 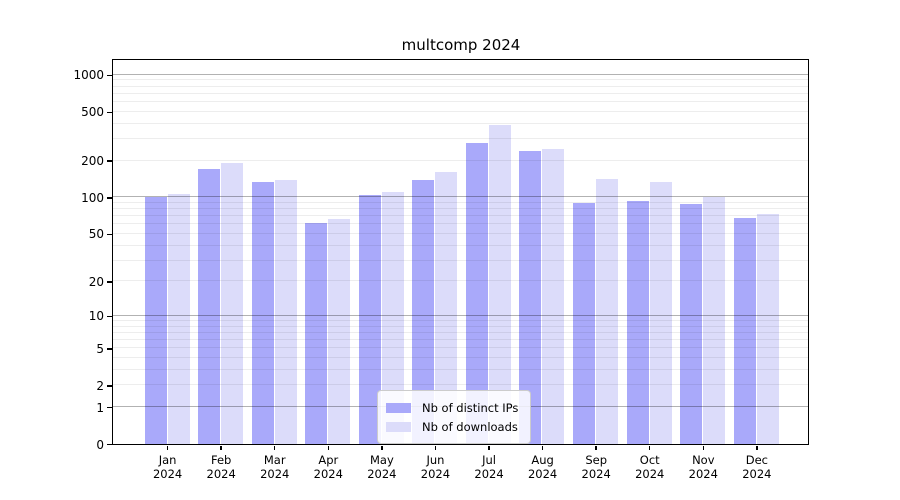 What do you see at coordinates (452, 426) in the screenshot?
I see `legend-row: Nb of downloads` at bounding box center [452, 426].